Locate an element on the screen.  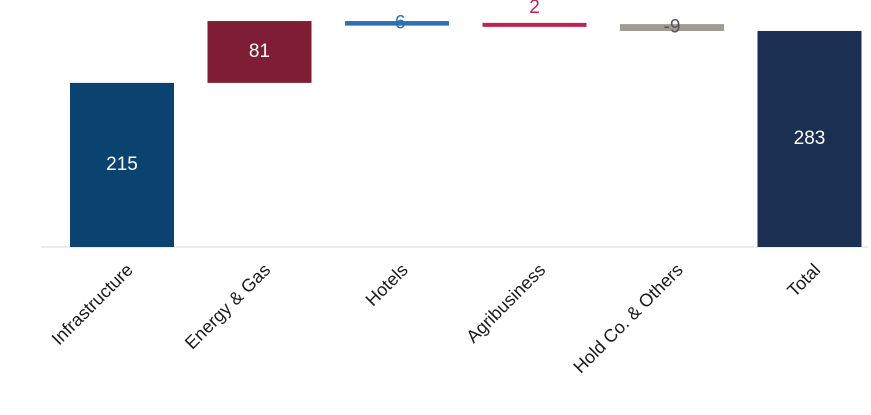
bar-hotels is located at coordinates (397, 23).